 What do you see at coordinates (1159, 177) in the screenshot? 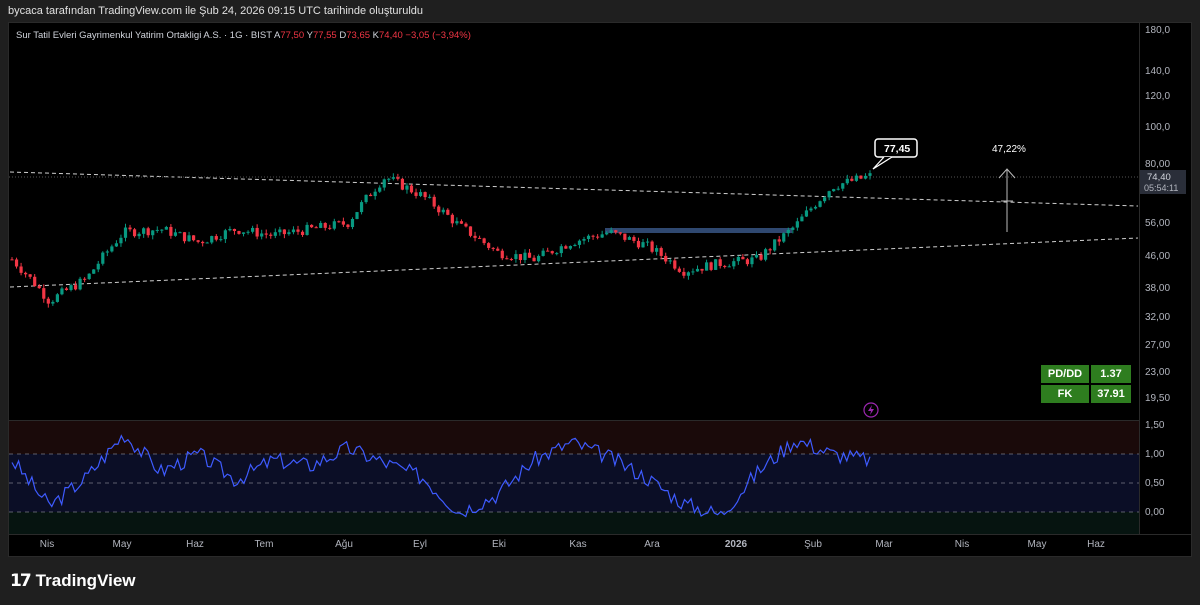
I see `last-price-value: 74,40` at bounding box center [1159, 177].